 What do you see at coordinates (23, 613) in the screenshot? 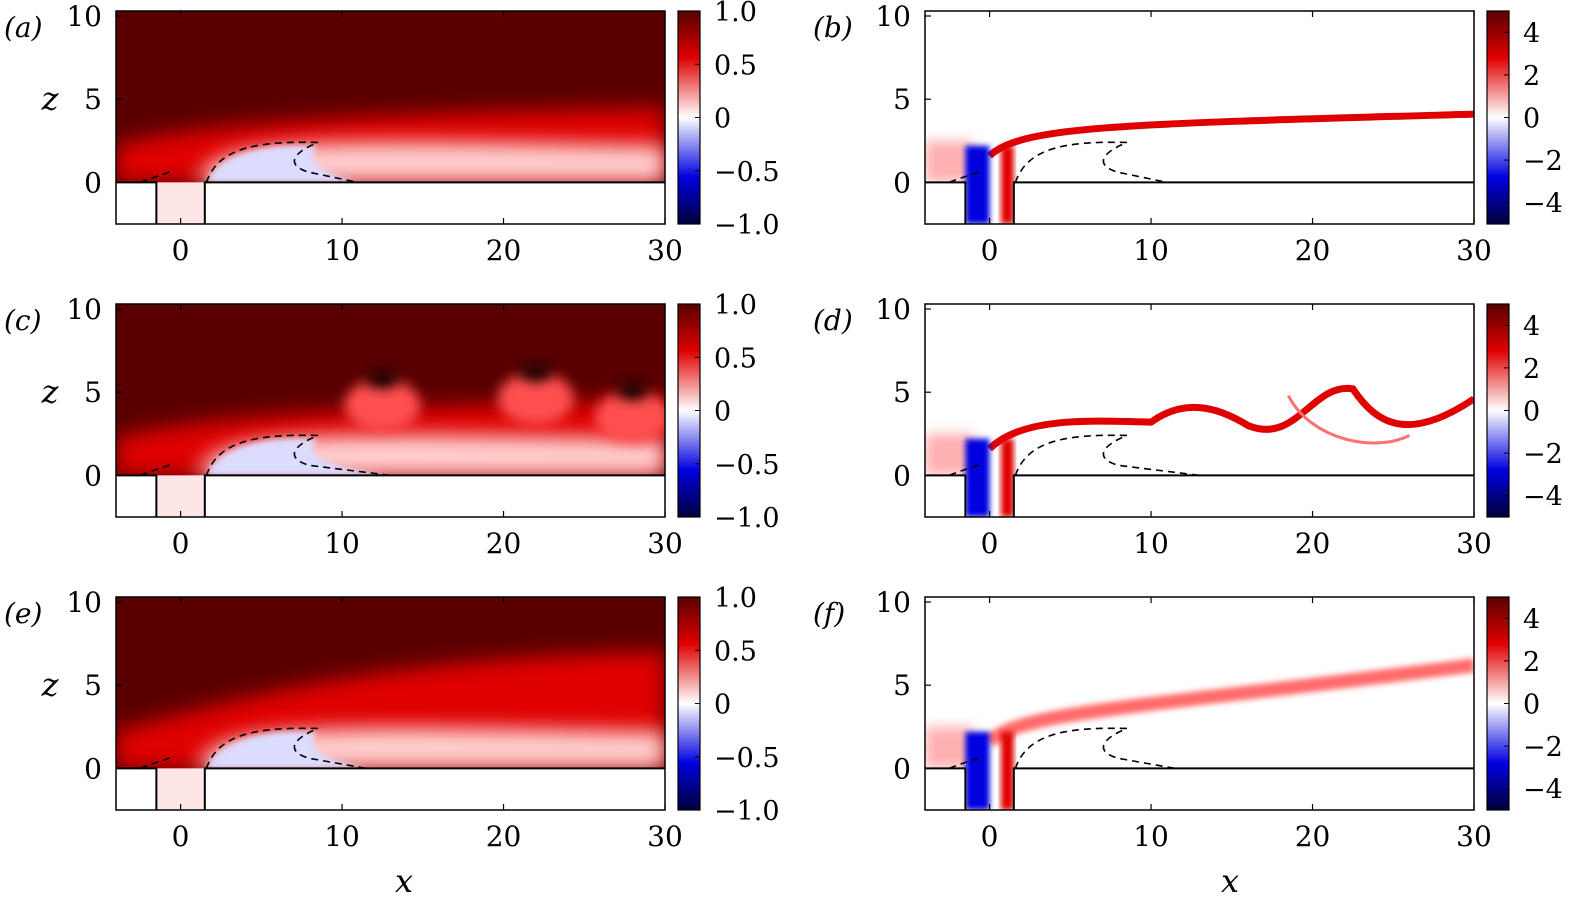
I see `panel-label: (e)` at bounding box center [23, 613].